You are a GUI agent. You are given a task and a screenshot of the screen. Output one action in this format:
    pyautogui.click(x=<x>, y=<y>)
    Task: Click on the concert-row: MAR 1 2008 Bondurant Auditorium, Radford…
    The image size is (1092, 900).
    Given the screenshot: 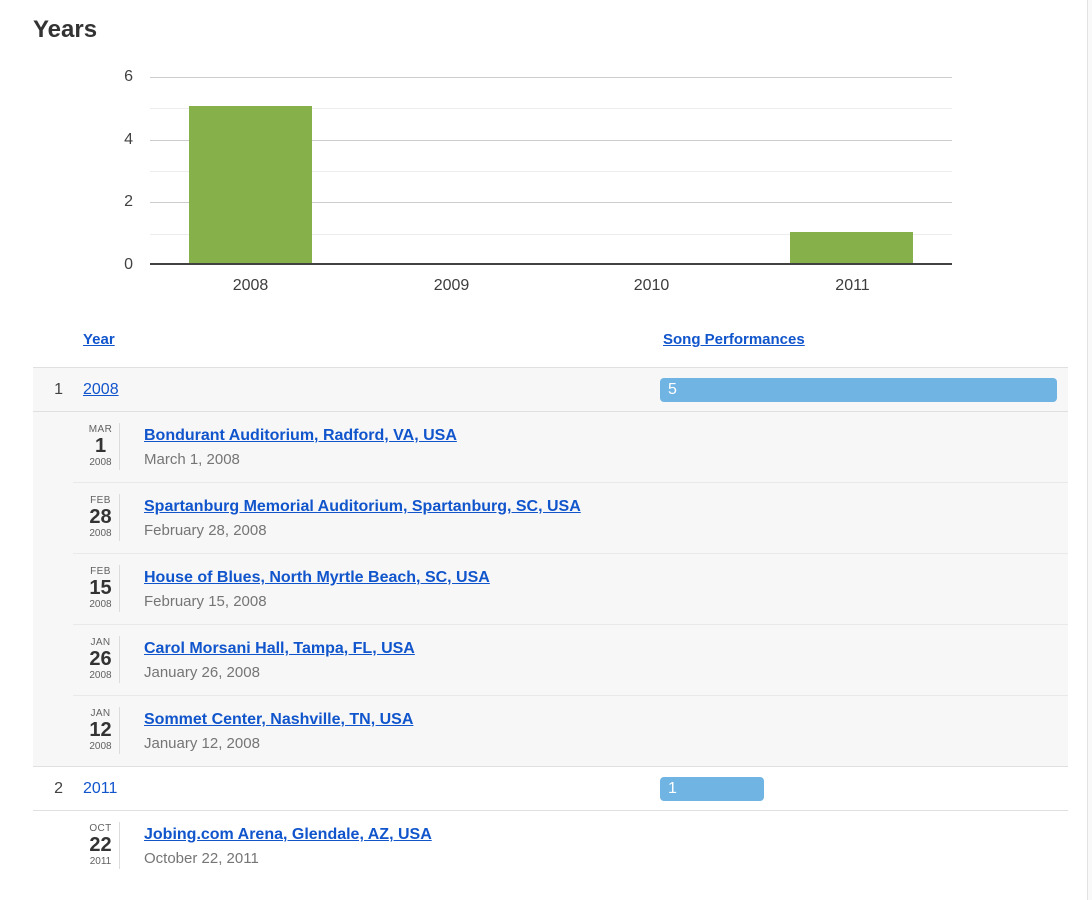 What is the action you would take?
    pyautogui.click(x=550, y=447)
    